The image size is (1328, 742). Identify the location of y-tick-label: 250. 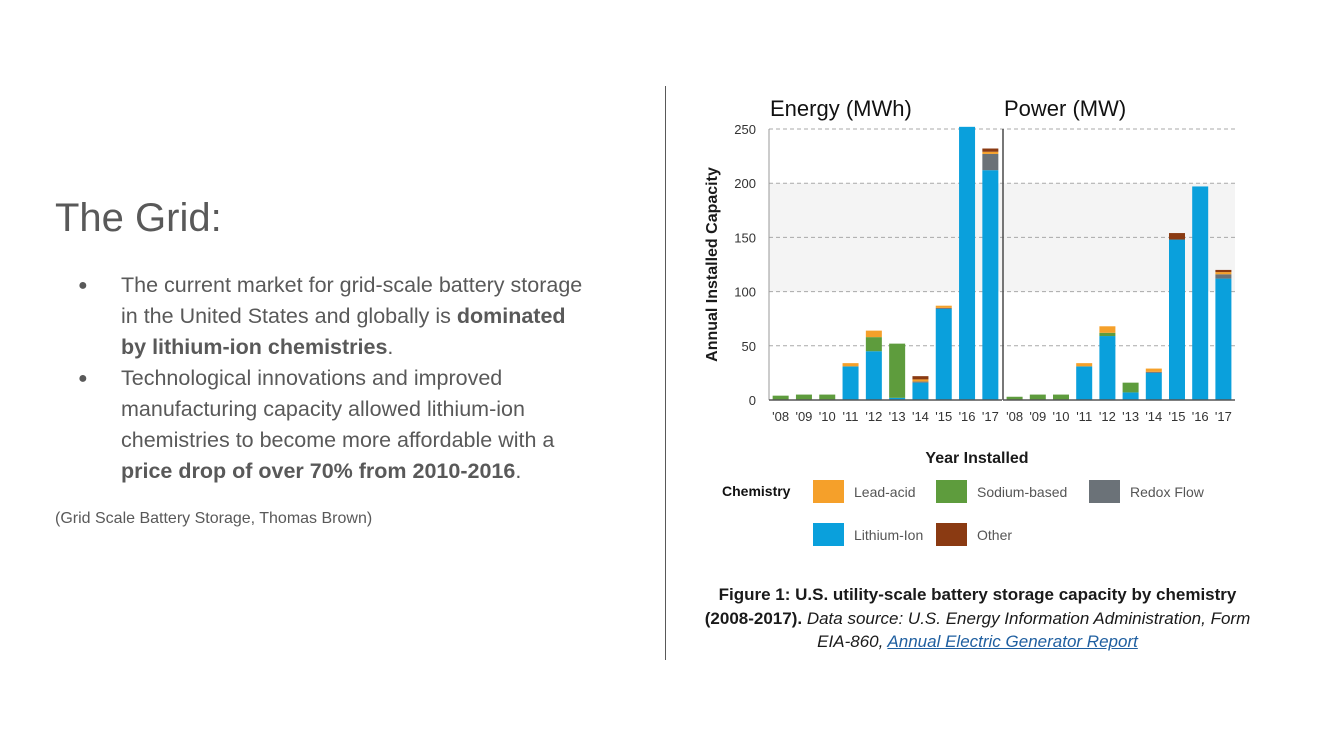
(745, 129).